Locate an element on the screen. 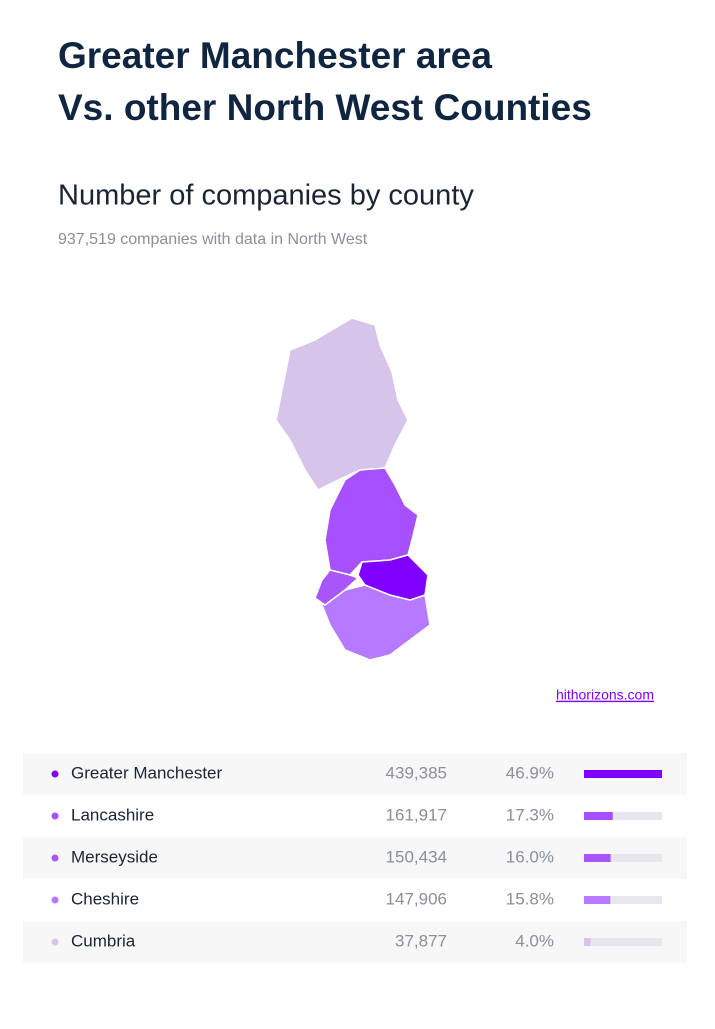 The image size is (715, 1029). map is located at coordinates (353, 489).